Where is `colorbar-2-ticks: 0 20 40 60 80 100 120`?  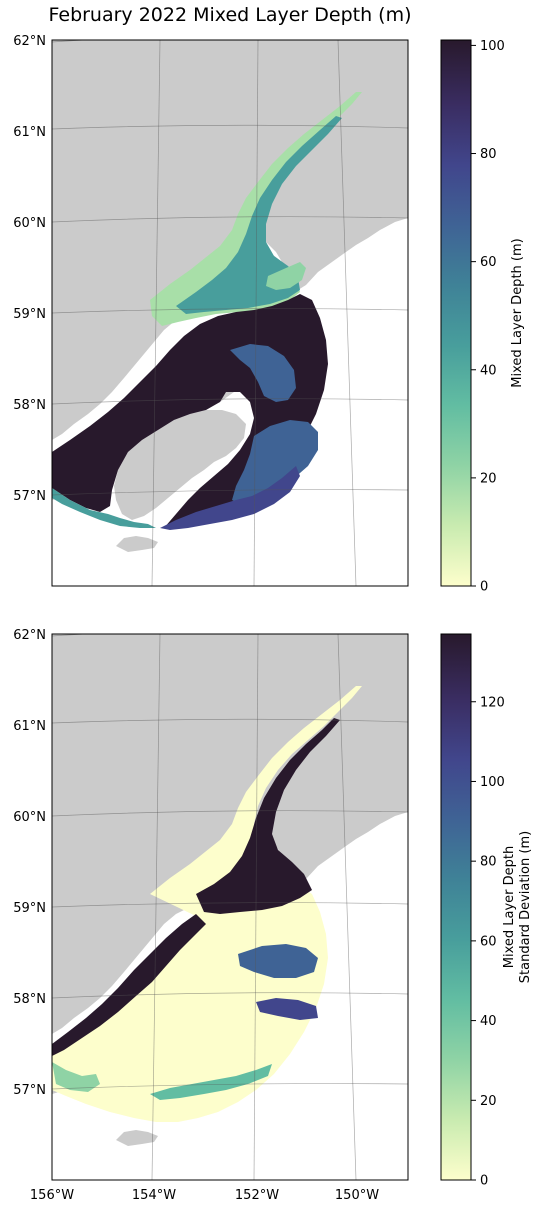 colorbar-2-ticks: 0 20 40 60 80 100 120 is located at coordinates (488, 942).